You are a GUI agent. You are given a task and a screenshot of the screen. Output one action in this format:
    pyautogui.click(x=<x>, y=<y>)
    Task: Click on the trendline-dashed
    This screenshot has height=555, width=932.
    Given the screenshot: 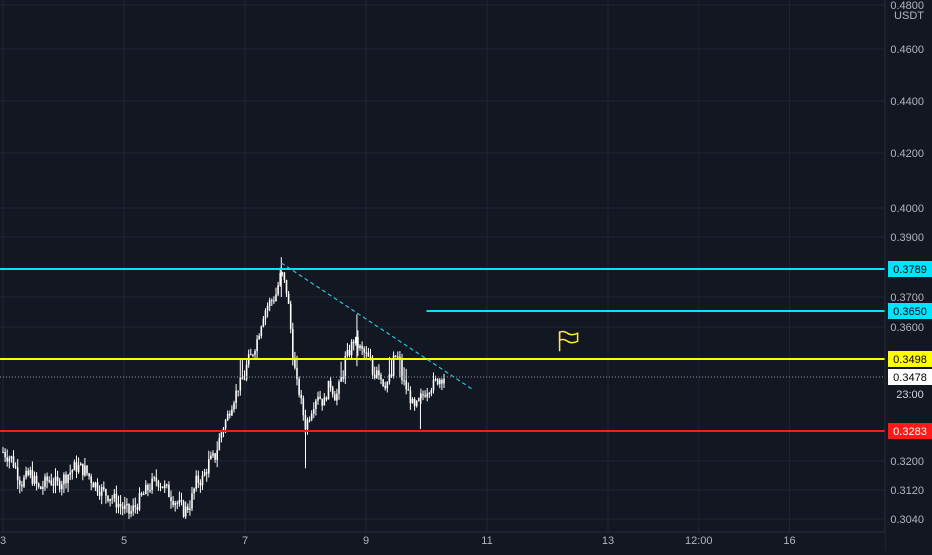 What is the action you would take?
    pyautogui.click(x=376, y=326)
    